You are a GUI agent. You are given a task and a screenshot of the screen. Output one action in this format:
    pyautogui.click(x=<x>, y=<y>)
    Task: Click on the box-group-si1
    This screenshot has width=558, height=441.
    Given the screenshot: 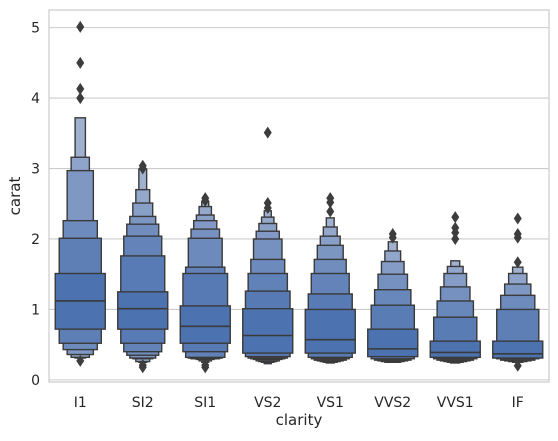 What is the action you would take?
    pyautogui.click(x=205, y=281)
    